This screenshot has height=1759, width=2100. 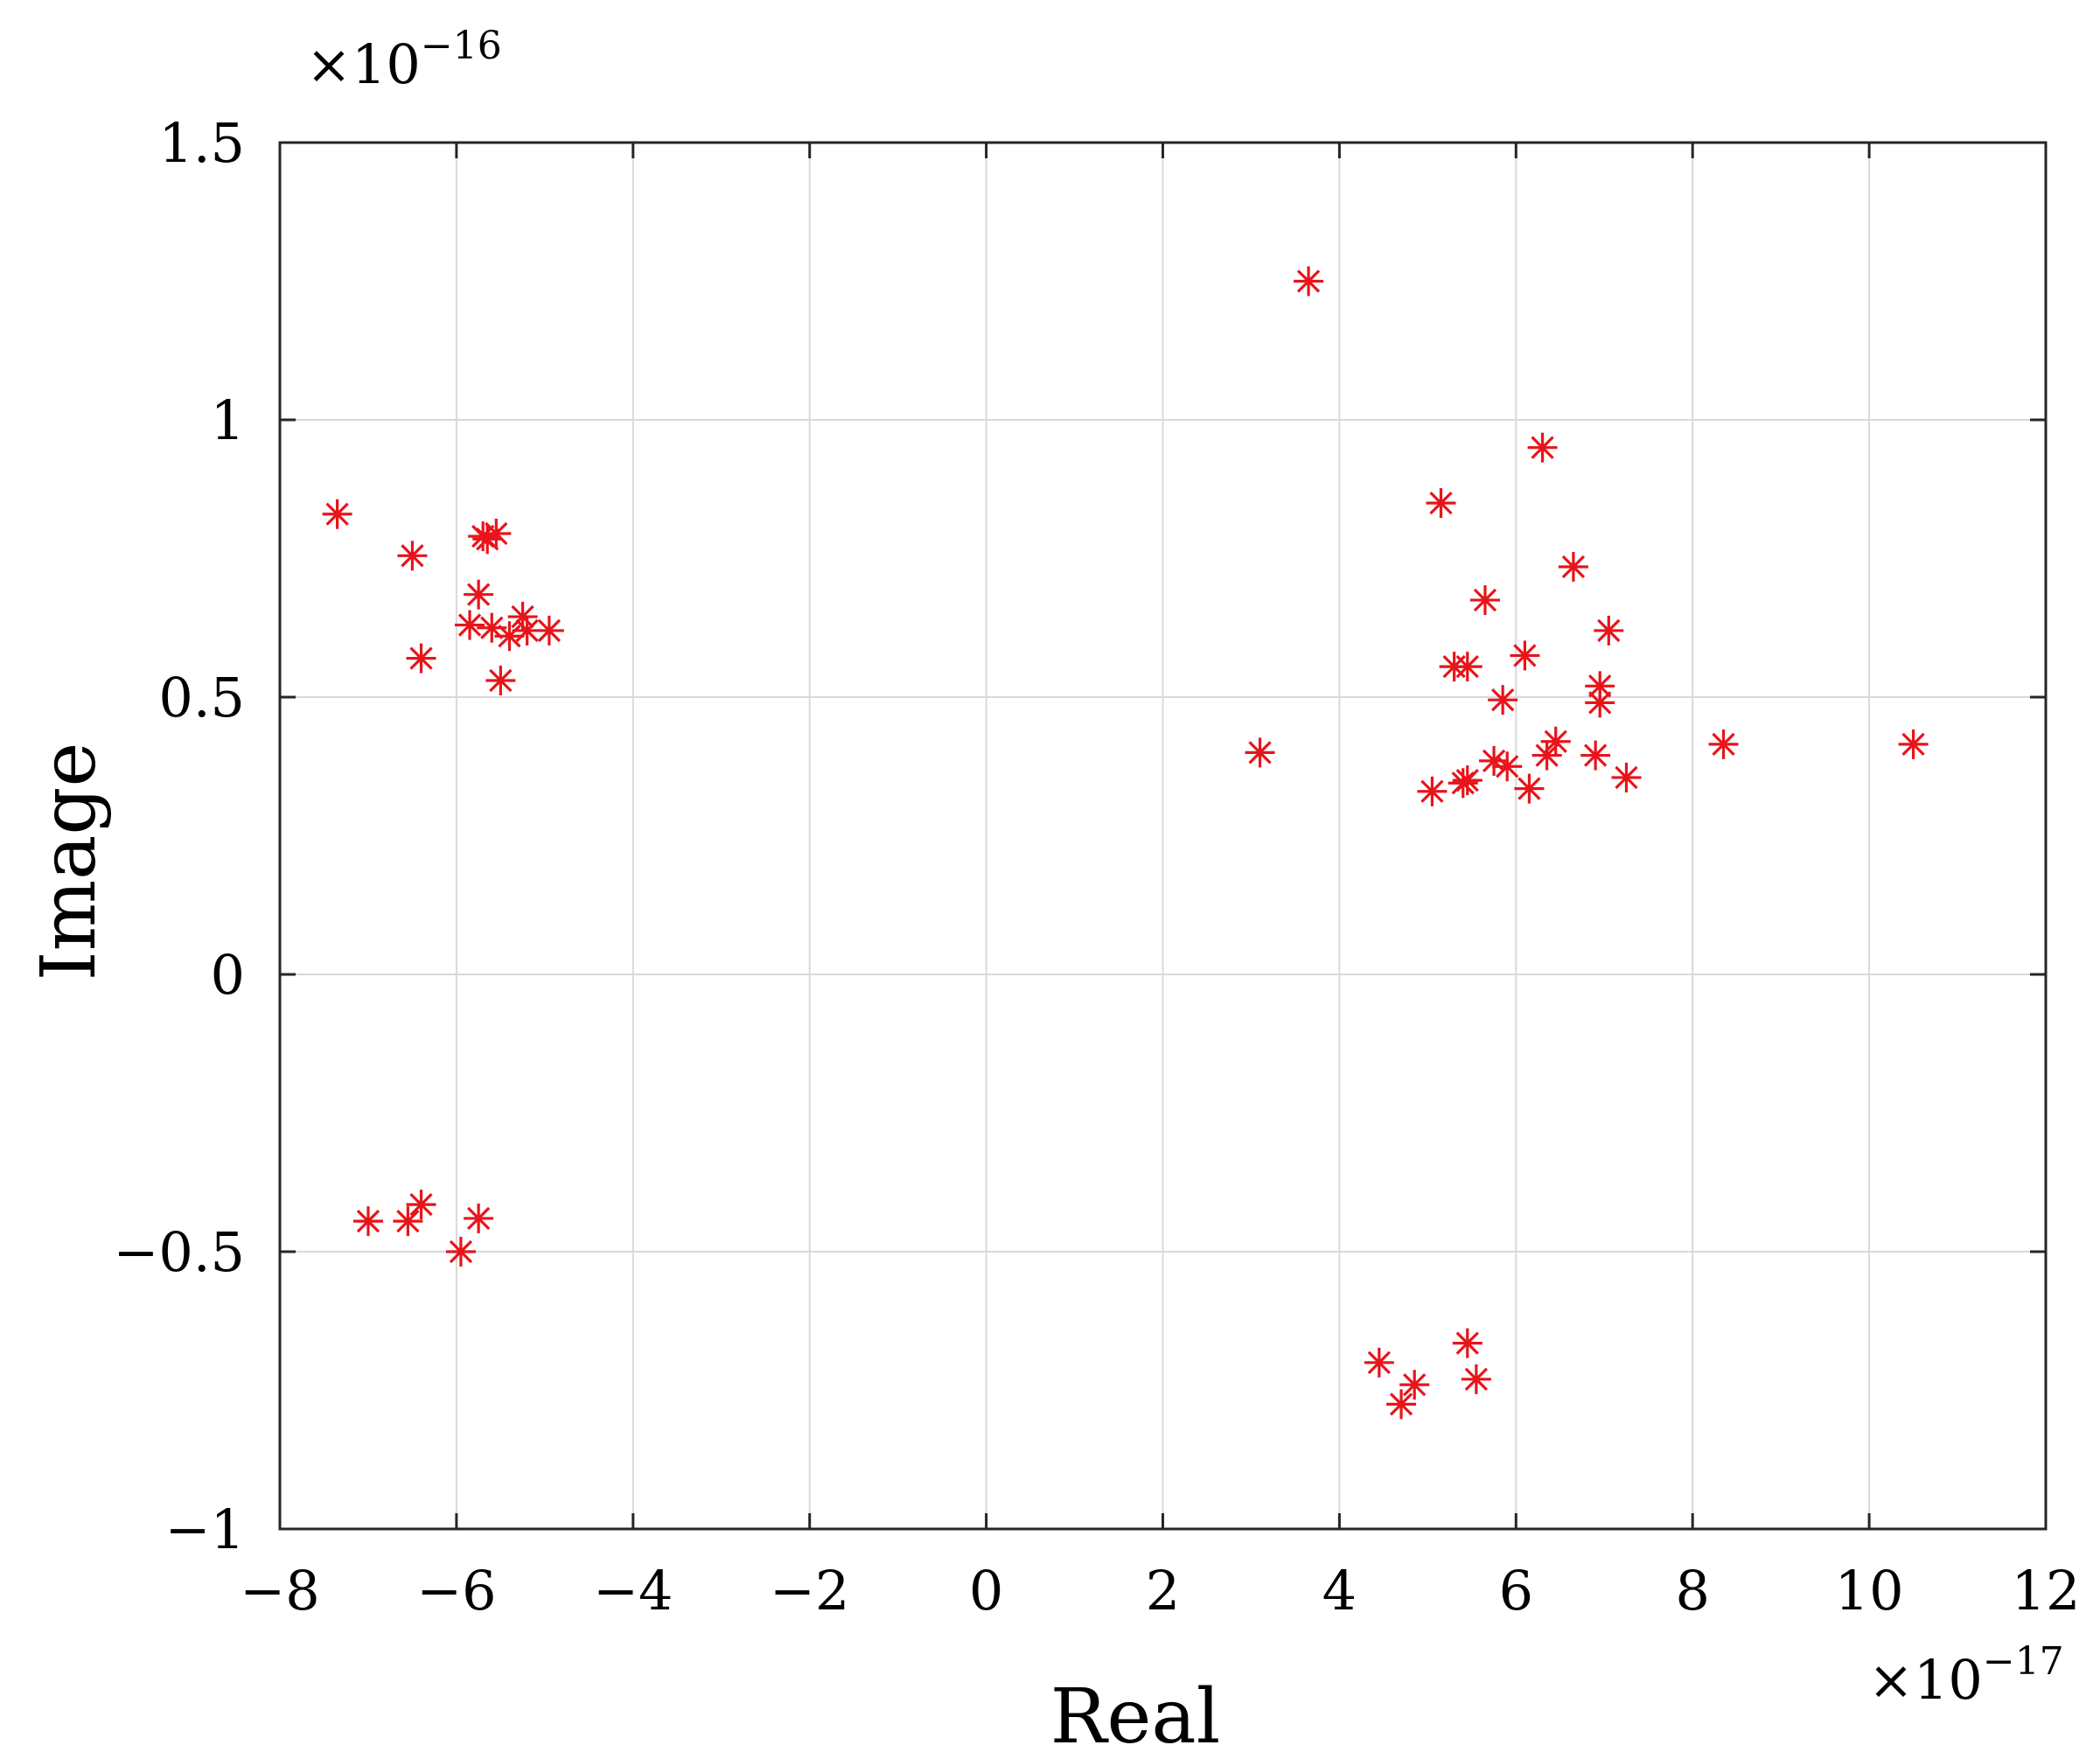 What do you see at coordinates (456, 1591) in the screenshot?
I see `x-tick-label: −6` at bounding box center [456, 1591].